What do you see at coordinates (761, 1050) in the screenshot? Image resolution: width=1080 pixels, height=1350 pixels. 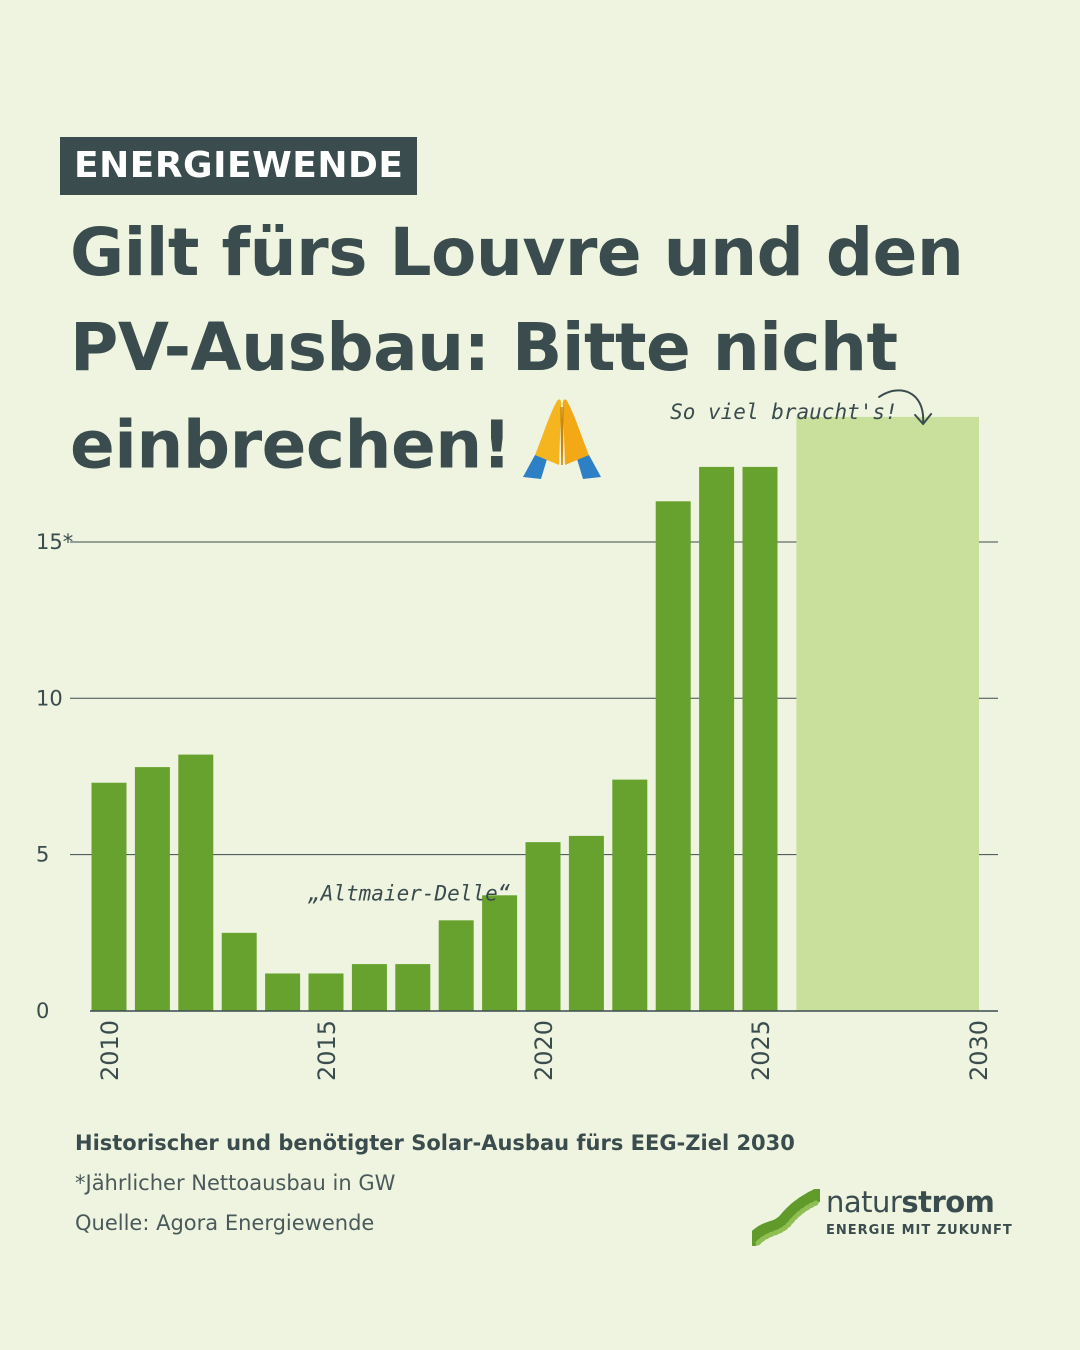 I see `x-tick-label-2025: 2025` at bounding box center [761, 1050].